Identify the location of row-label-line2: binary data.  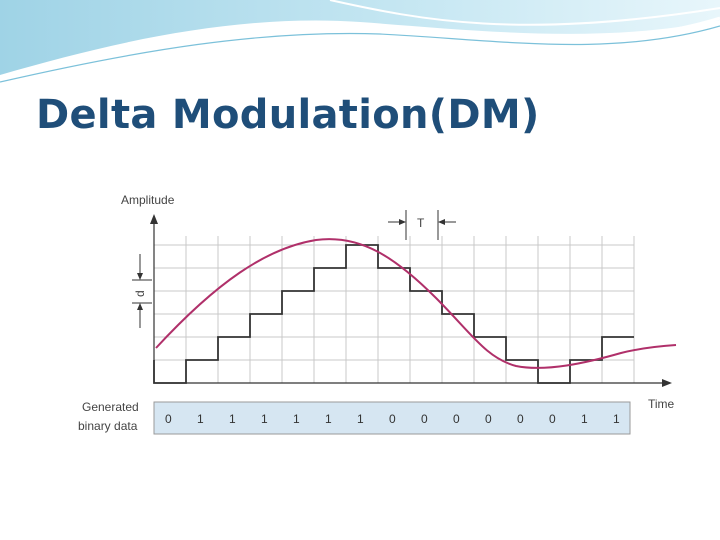
(108, 426).